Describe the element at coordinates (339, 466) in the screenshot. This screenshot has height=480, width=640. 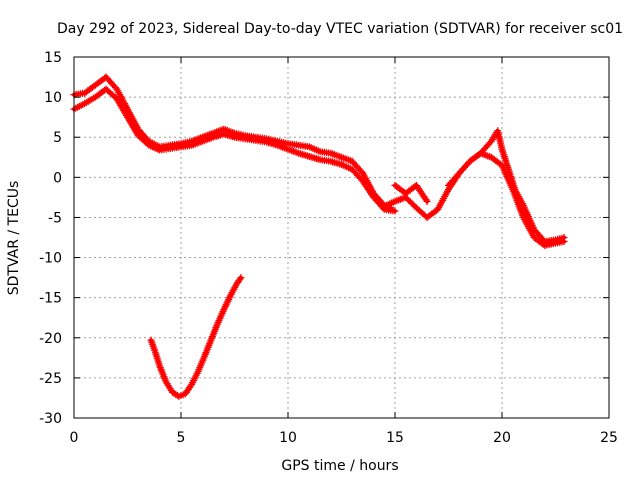
I see `x-axis-label: GPS time / hours` at that location.